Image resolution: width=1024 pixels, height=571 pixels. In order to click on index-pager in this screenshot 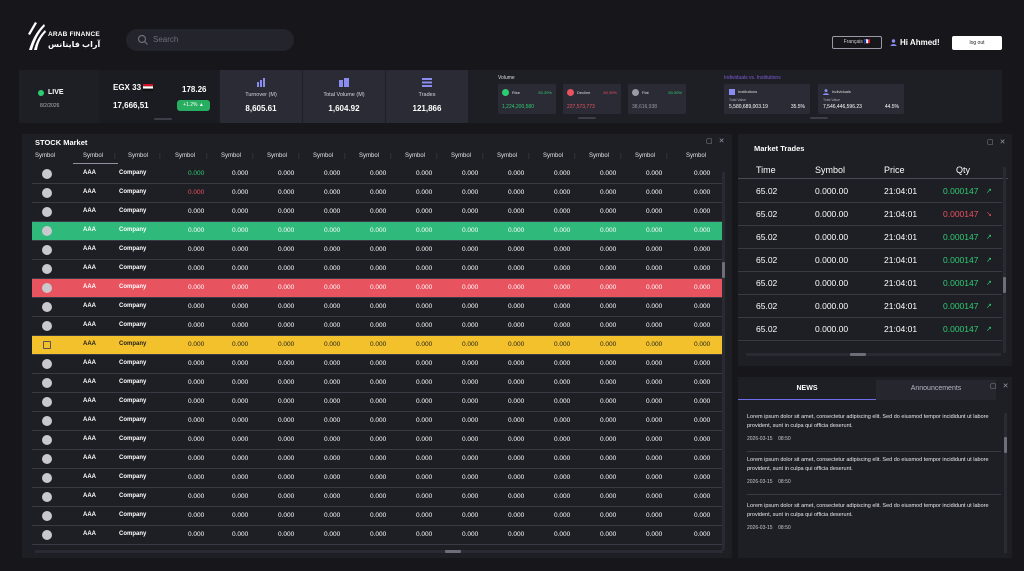, I will do `click(163, 119)`.